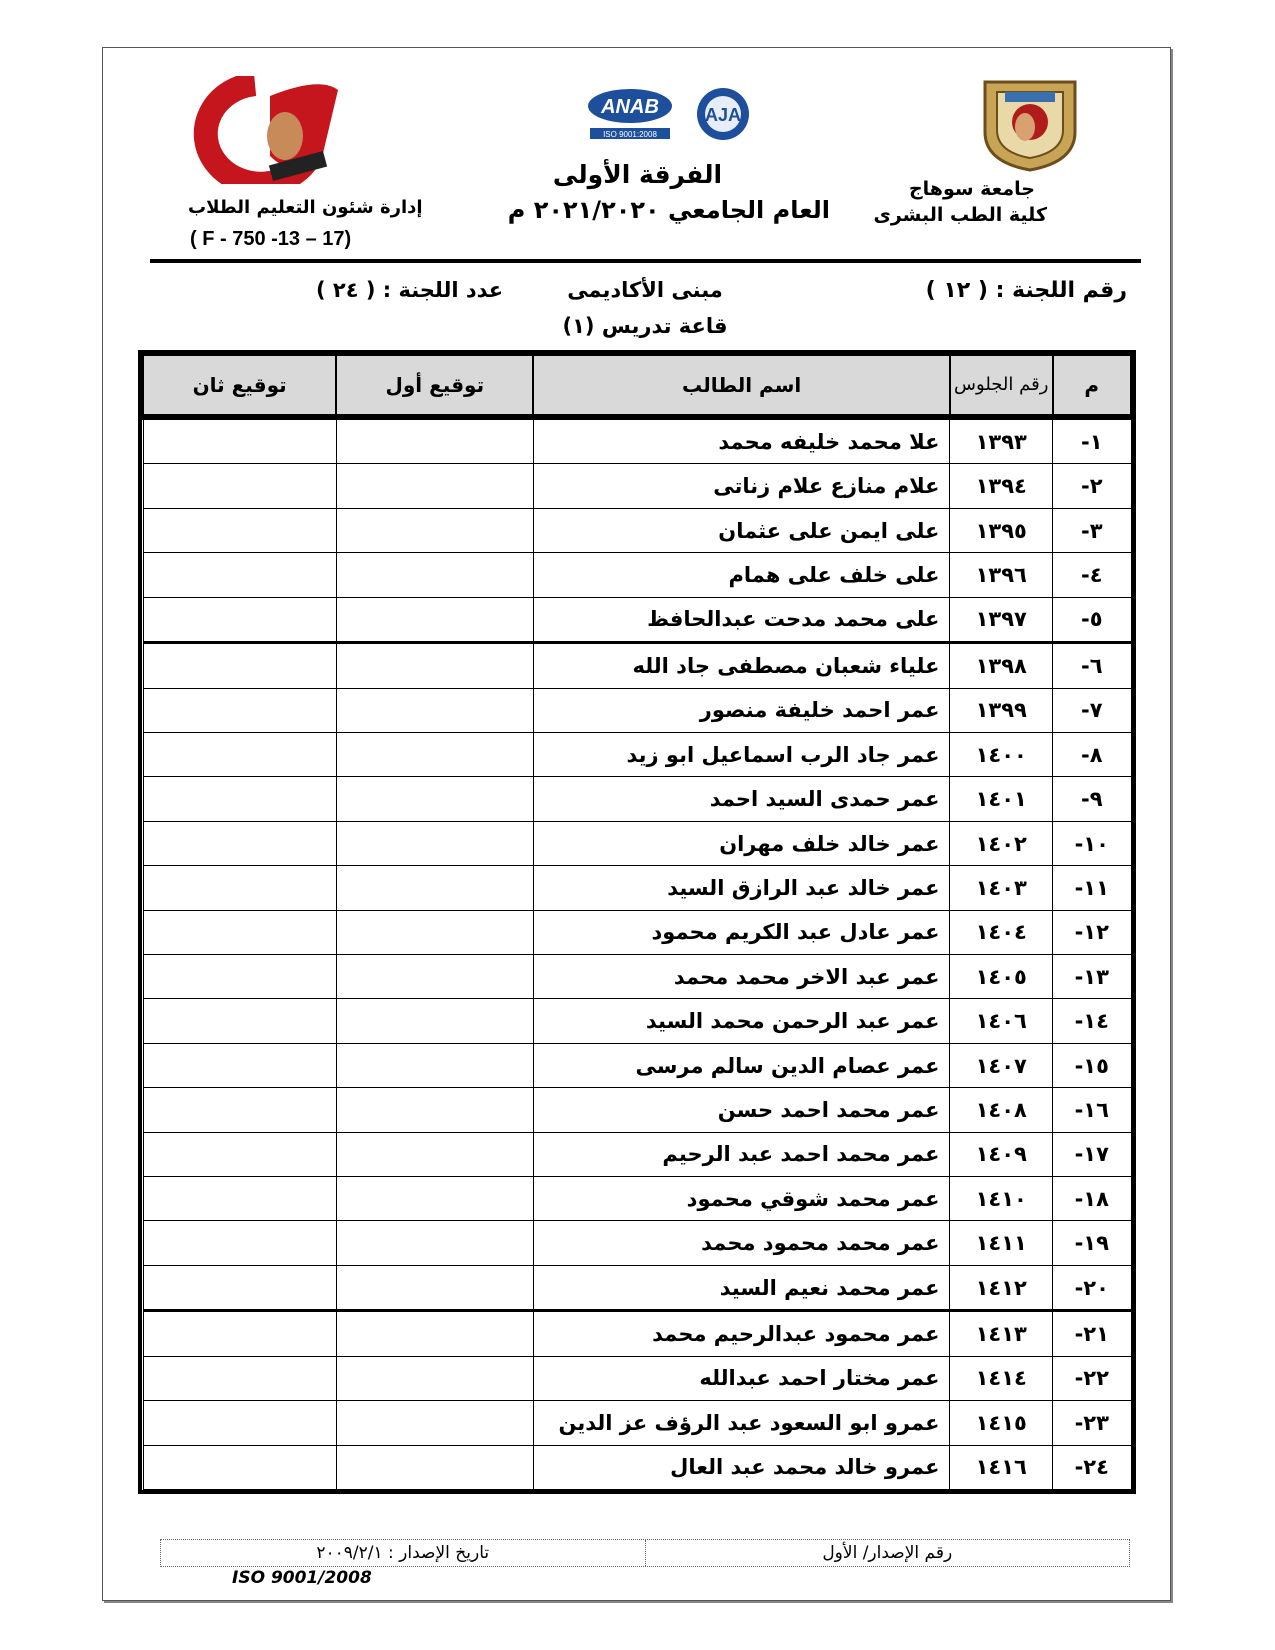 The width and height of the screenshot is (1275, 1650). What do you see at coordinates (1092, 754) in the screenshot?
I see `row-index: ٨-` at bounding box center [1092, 754].